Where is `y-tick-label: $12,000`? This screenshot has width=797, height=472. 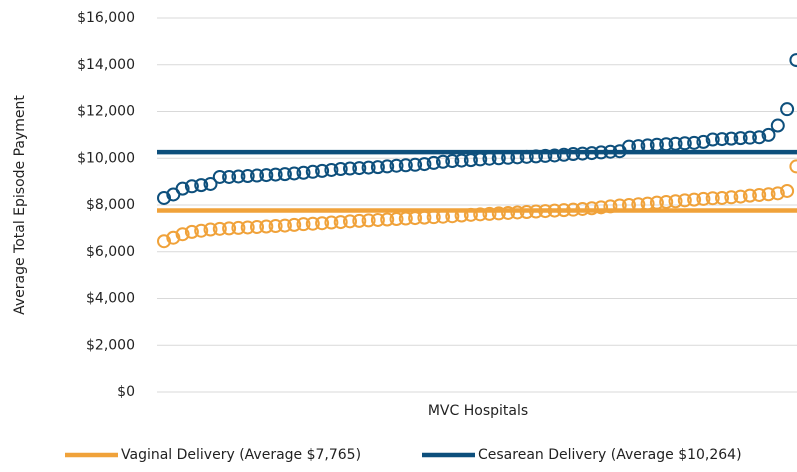 y-tick-label: $12,000 is located at coordinates (106, 112).